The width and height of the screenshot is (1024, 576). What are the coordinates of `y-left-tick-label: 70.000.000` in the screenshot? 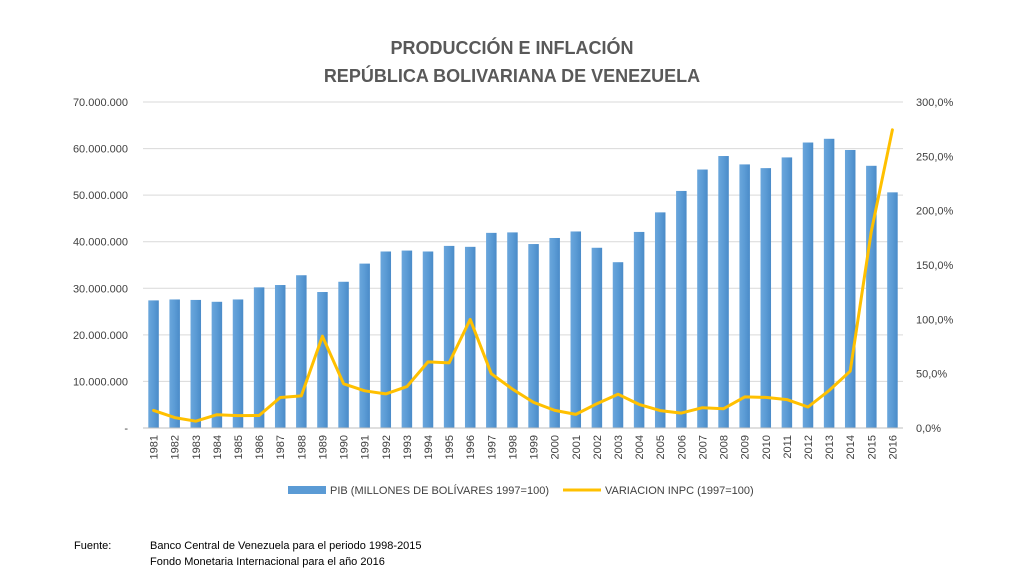 It's located at (100, 103).